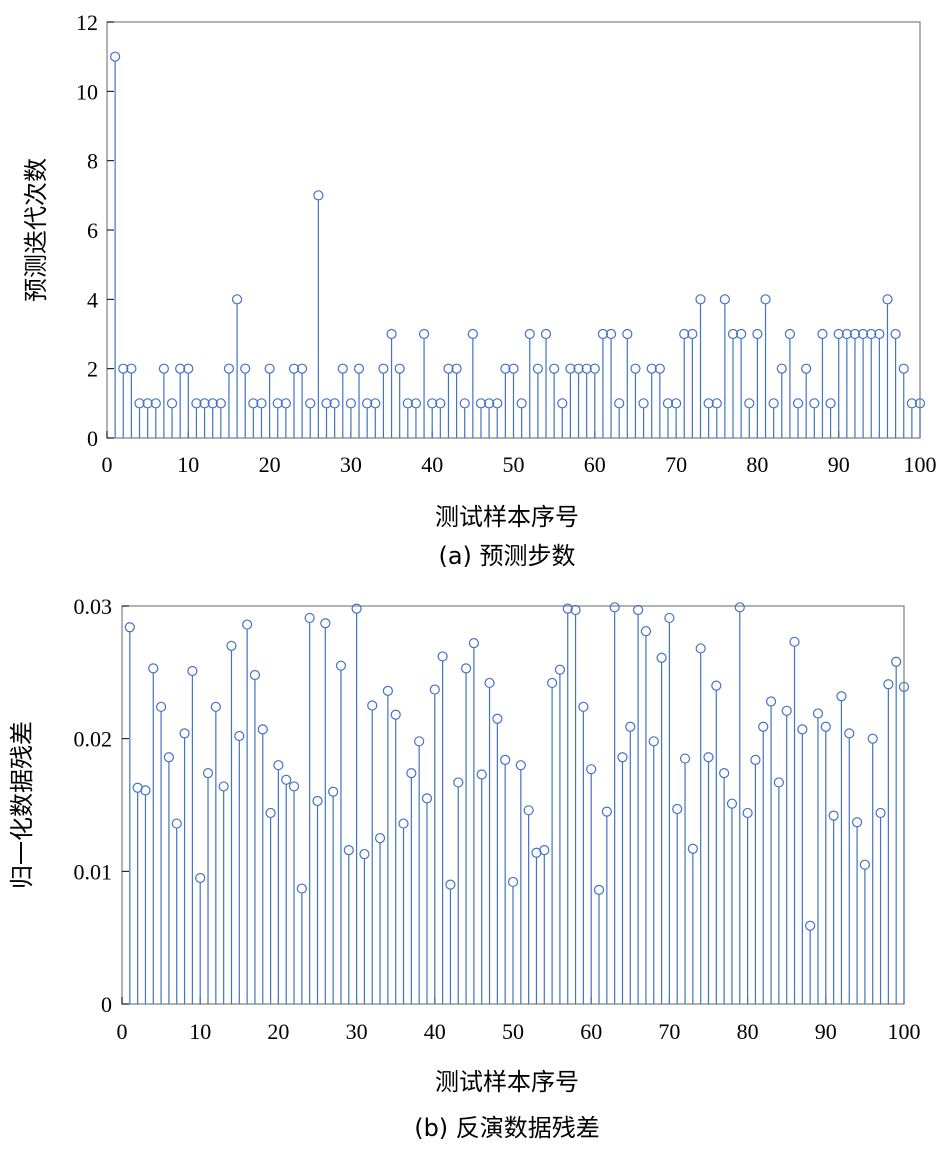  I want to click on x-tick-label: 60, so click(595, 464).